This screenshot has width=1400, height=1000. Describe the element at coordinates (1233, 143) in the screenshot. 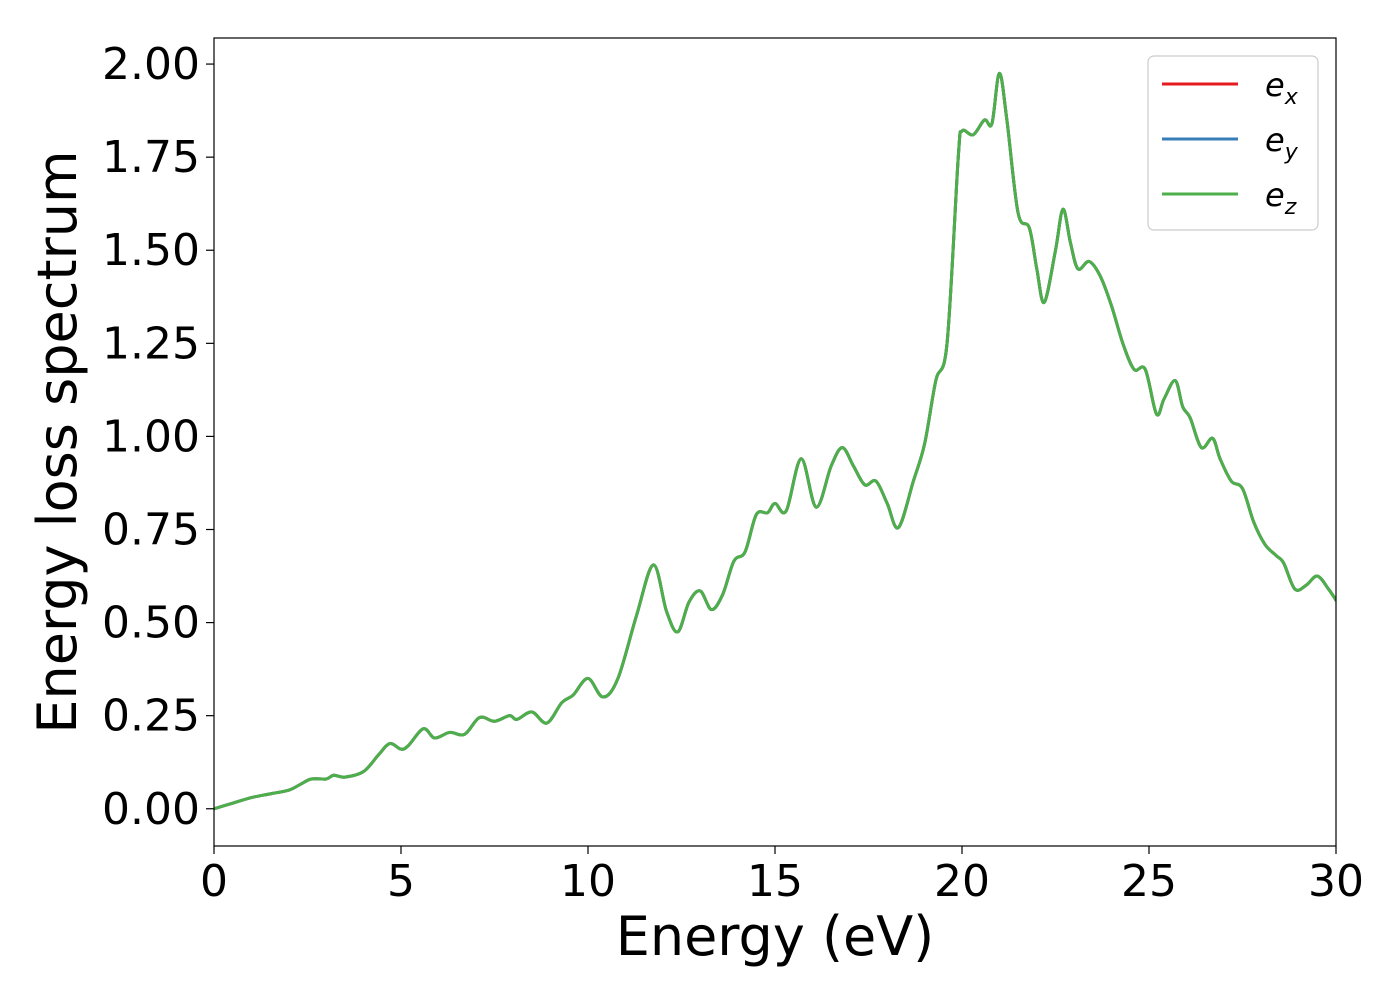

I see `legend-box` at that location.